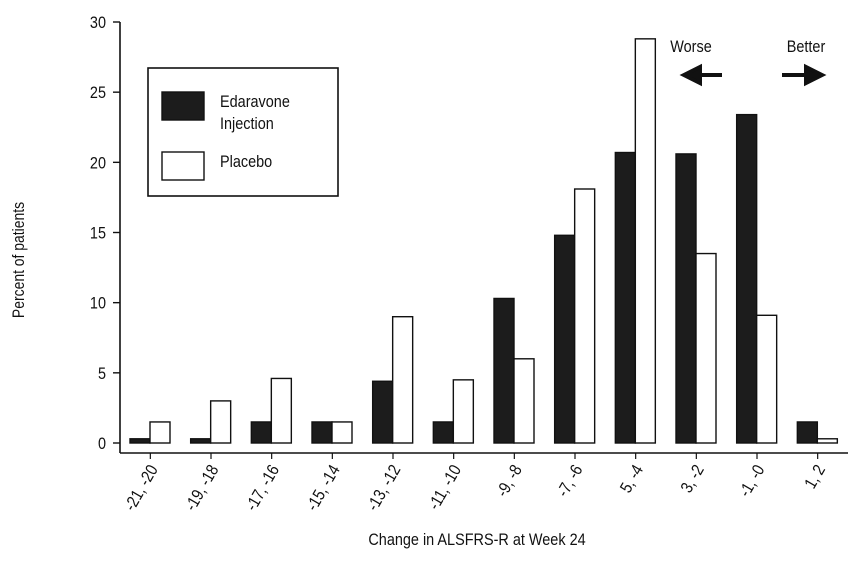 This screenshot has width=859, height=580. Describe the element at coordinates (748, 62) in the screenshot. I see `direction-annotations: Worse Better` at that location.